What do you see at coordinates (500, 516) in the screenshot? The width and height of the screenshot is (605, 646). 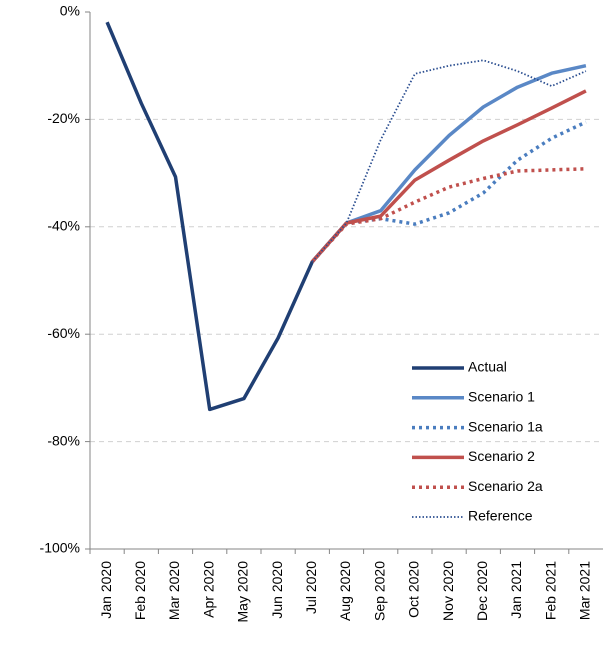 I see `legend-label: Reference` at bounding box center [500, 516].